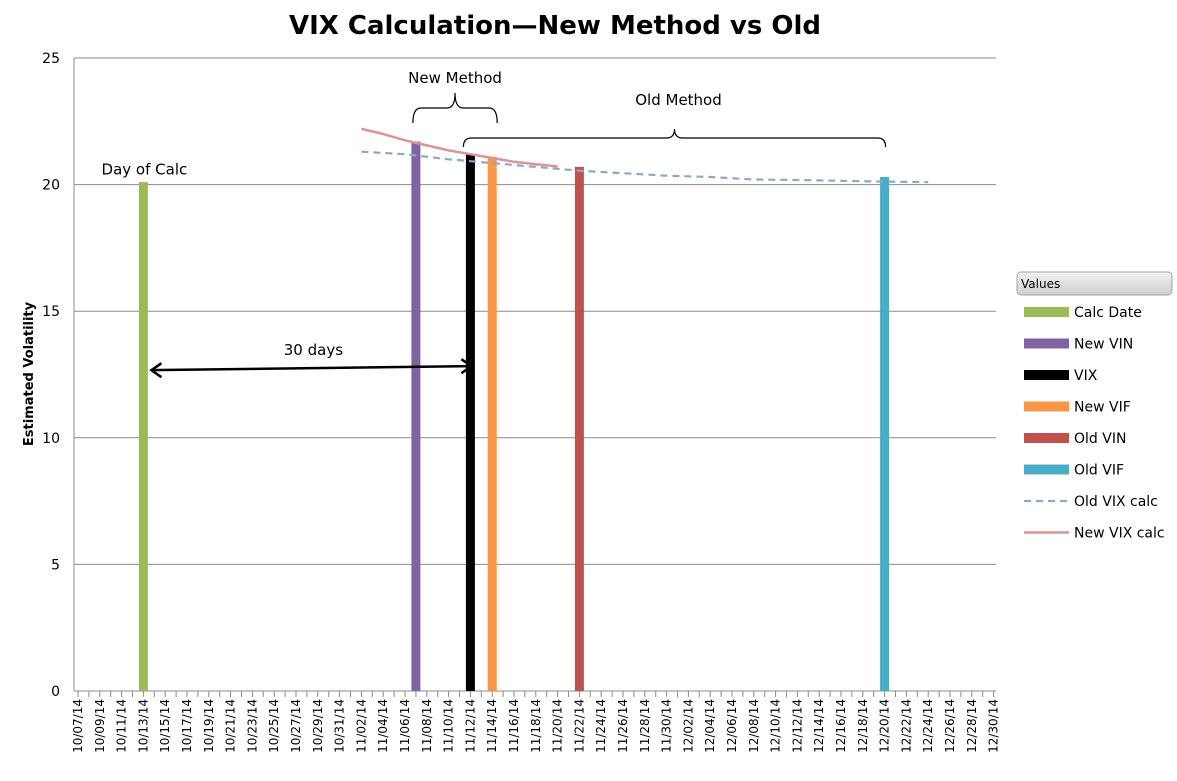  What do you see at coordinates (470, 422) in the screenshot?
I see `bar-vix` at bounding box center [470, 422].